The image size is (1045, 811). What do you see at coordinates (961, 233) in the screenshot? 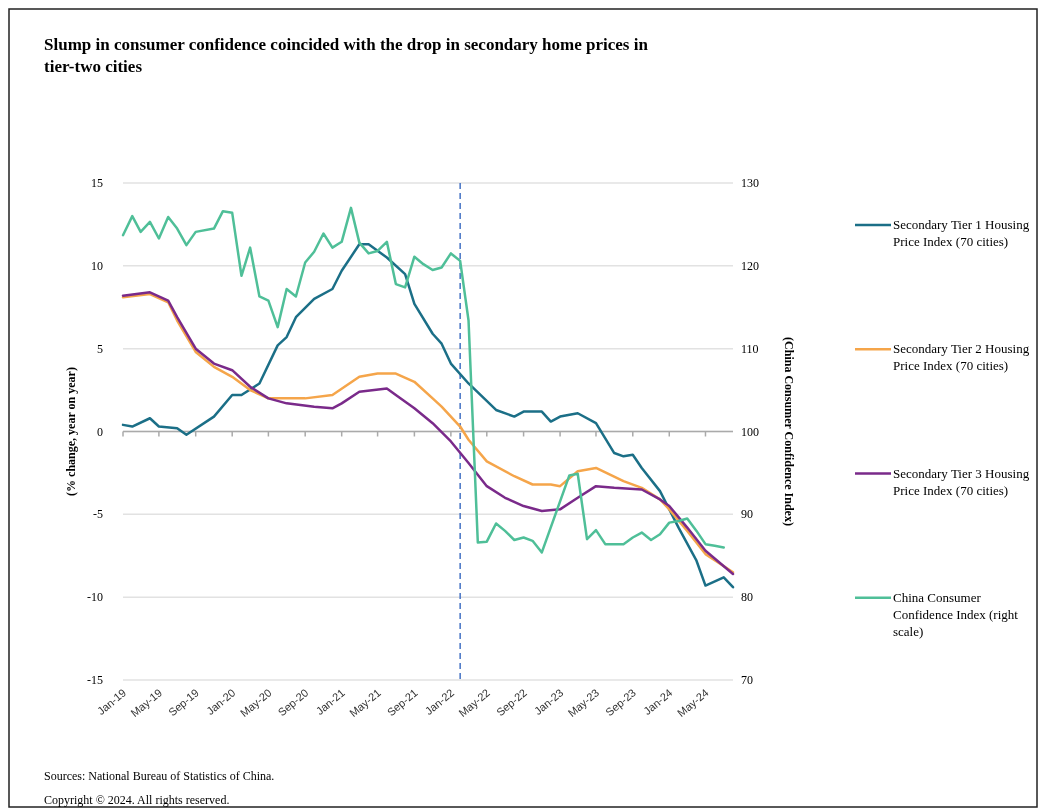
I see `legend-label: Secondary Tier 1 Housing Price Index (70 cities)` at bounding box center [961, 233].